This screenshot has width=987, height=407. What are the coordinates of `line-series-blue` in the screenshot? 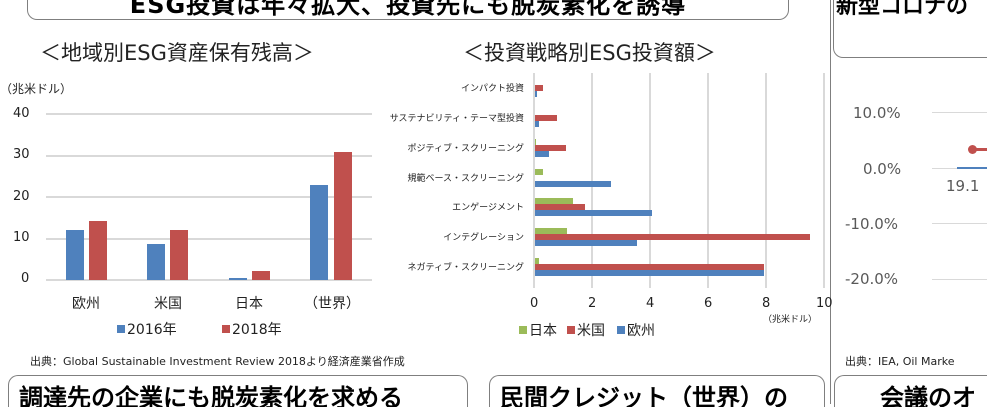 It's located at (972, 168).